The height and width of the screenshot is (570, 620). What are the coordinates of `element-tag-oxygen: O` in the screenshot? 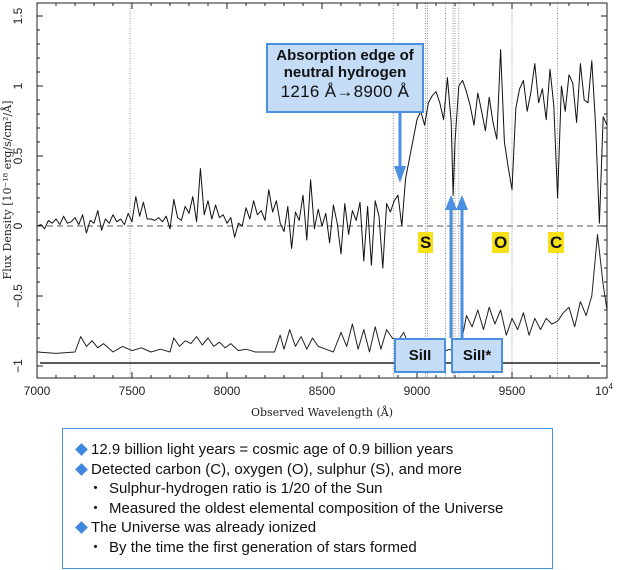 It's located at (501, 242).